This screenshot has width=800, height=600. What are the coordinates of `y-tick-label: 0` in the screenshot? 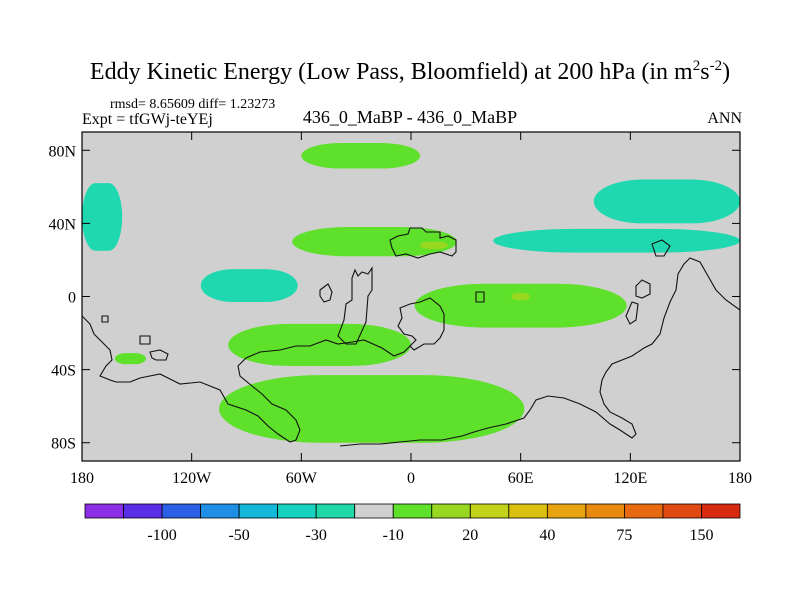 It's located at (72, 298).